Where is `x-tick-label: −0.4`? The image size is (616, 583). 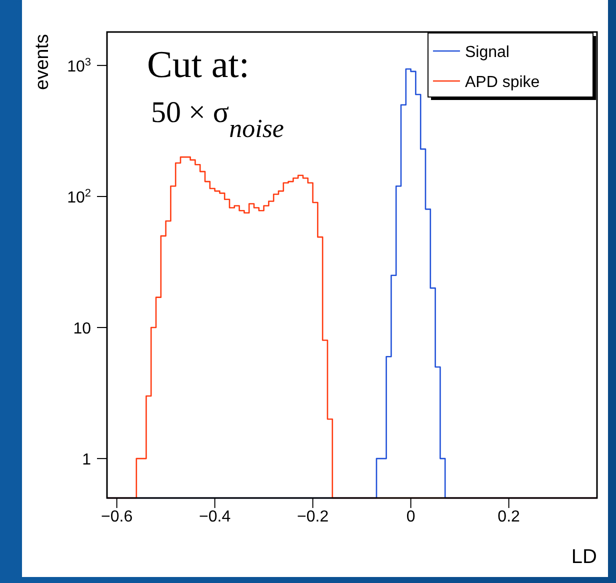
x-tick-label: −0.4 is located at coordinates (215, 517).